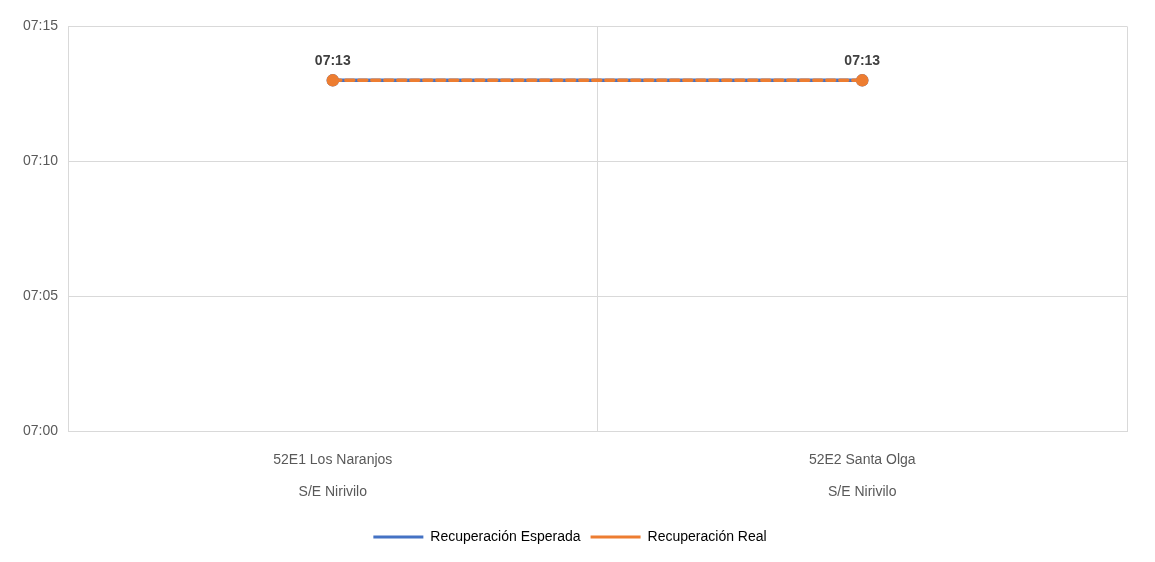  I want to click on y-tick-label: 07:00, so click(40, 430).